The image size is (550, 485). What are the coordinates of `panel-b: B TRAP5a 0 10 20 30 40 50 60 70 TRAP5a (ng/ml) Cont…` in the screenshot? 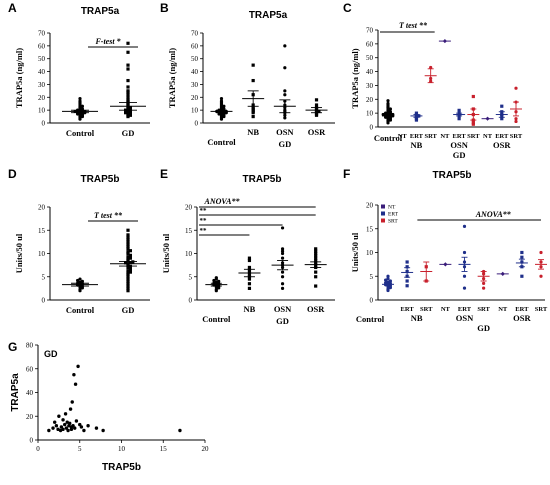 It's located at (247, 75).